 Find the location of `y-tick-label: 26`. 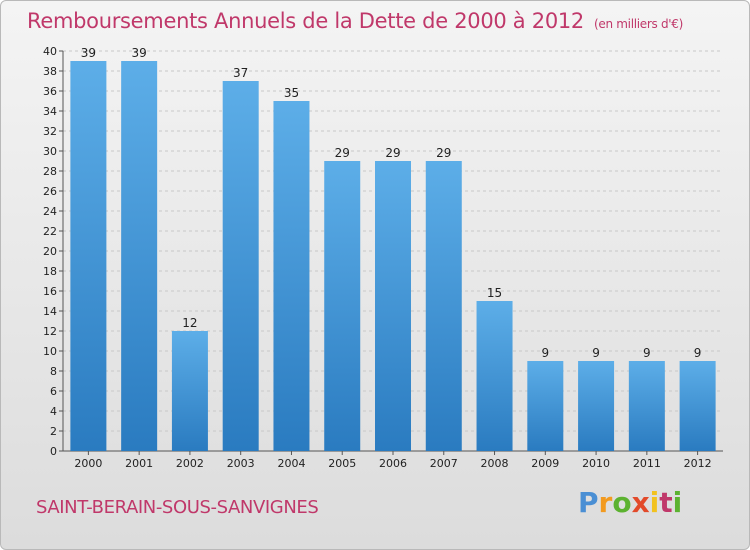

y-tick-label: 26 is located at coordinates (50, 191).